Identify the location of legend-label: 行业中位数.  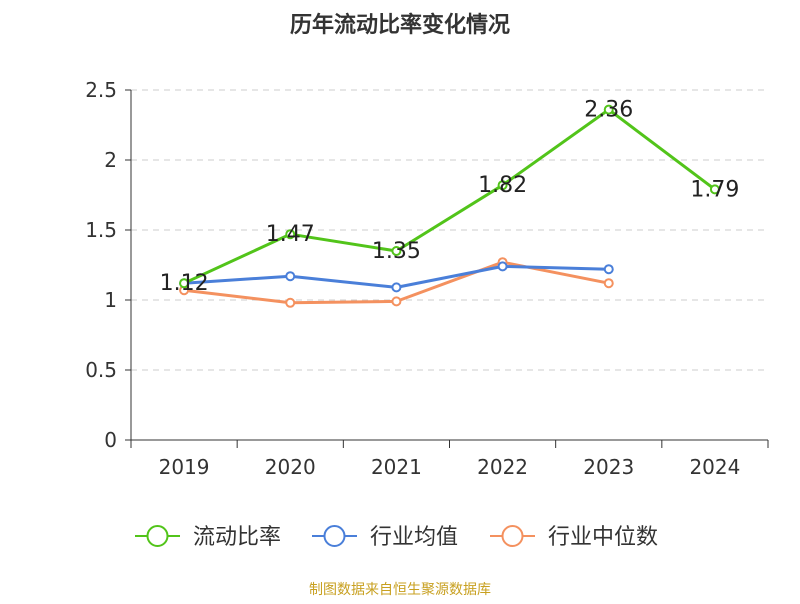
(603, 537).